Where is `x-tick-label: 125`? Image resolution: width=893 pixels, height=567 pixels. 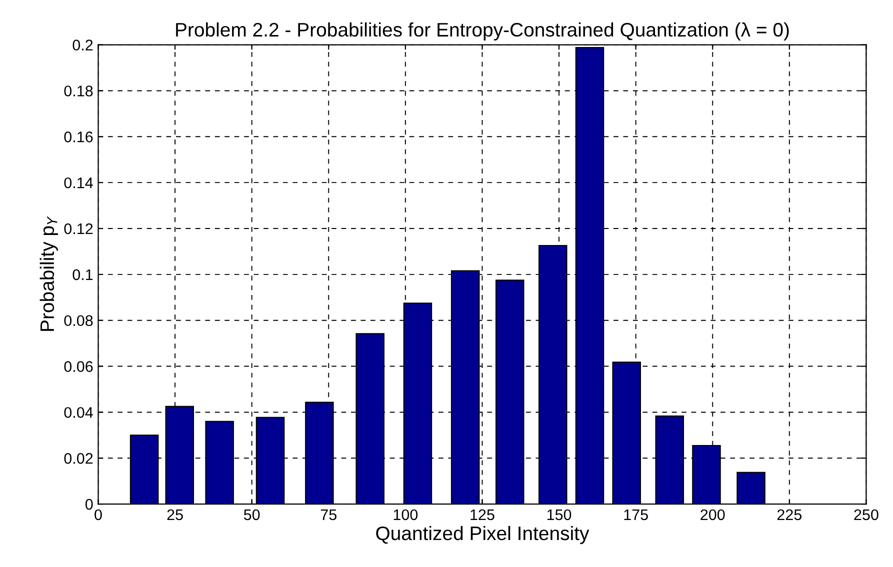
x-tick-label: 125 is located at coordinates (482, 514).